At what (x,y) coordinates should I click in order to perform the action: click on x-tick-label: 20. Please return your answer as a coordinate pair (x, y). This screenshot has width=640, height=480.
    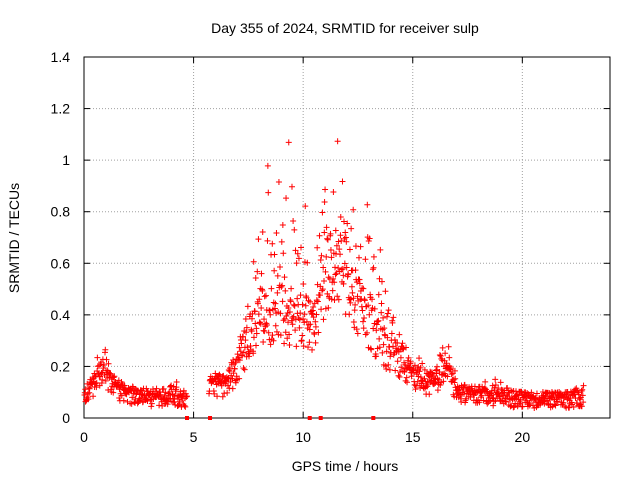
    Looking at the image, I should click on (523, 437).